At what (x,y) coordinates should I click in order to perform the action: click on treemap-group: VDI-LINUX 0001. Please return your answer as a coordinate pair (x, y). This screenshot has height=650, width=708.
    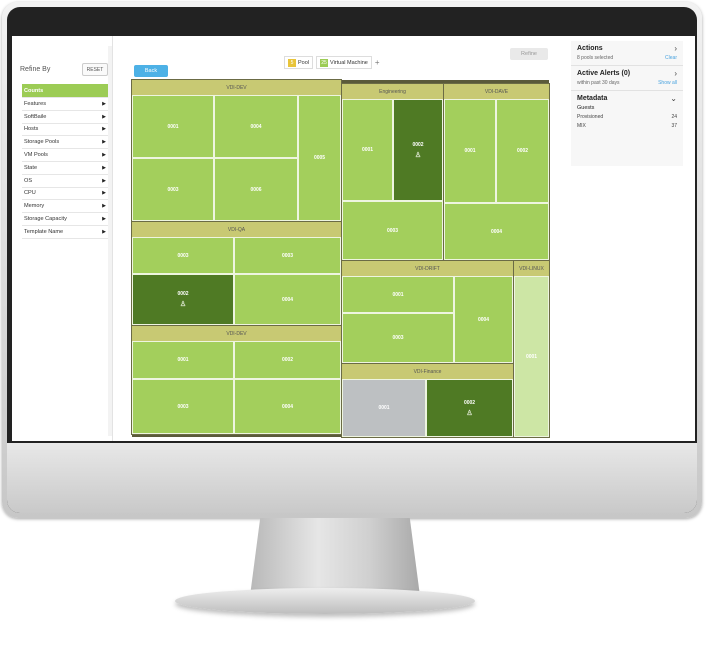
    Looking at the image, I should click on (531, 349).